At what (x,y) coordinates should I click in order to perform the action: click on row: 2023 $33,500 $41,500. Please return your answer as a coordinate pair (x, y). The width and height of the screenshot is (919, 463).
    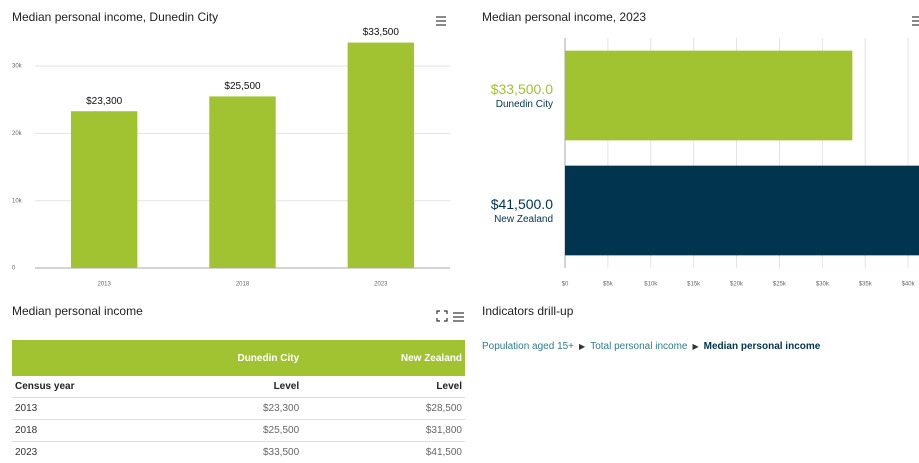
    Looking at the image, I should click on (238, 452).